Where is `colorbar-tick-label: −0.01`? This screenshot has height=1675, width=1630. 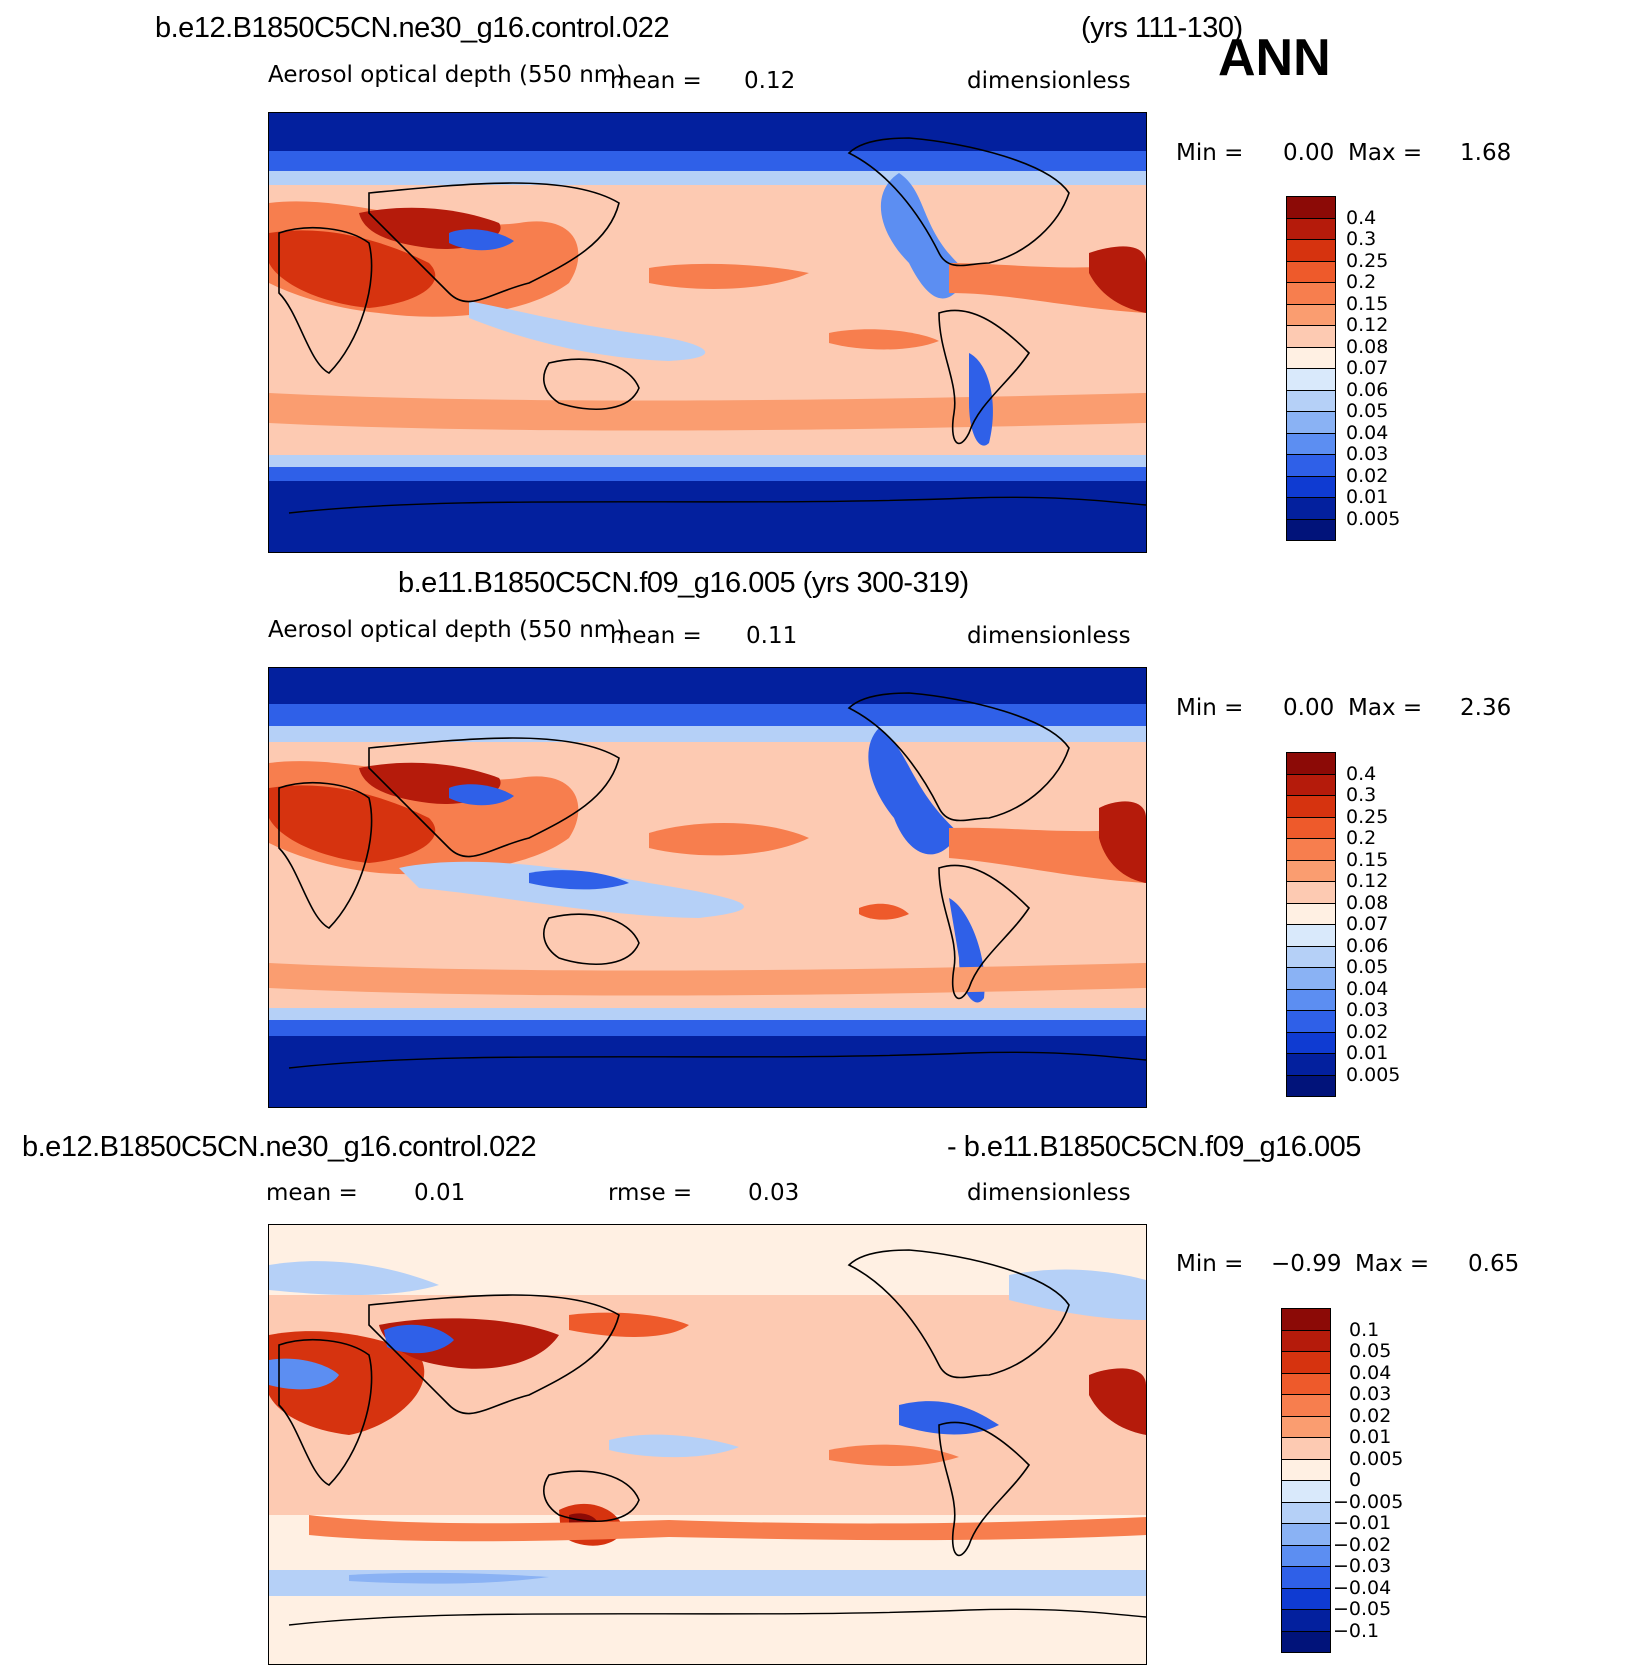
colorbar-tick-label: −0.01 is located at coordinates (1362, 1523).